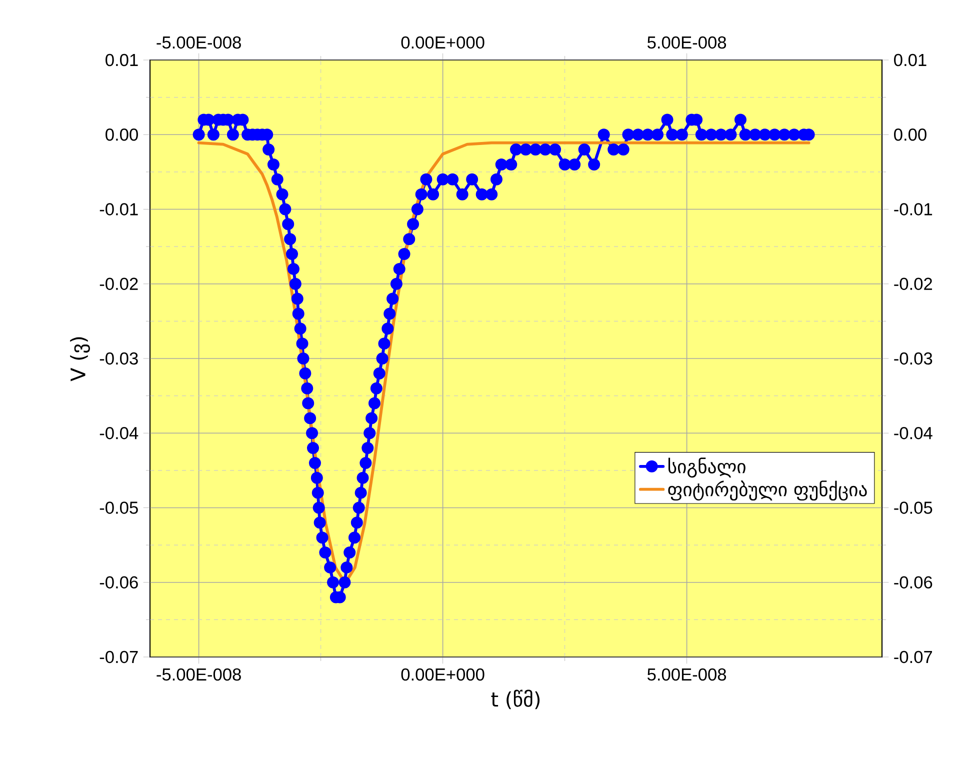  I want to click on y2-tick-label: 0.01, so click(910, 60).